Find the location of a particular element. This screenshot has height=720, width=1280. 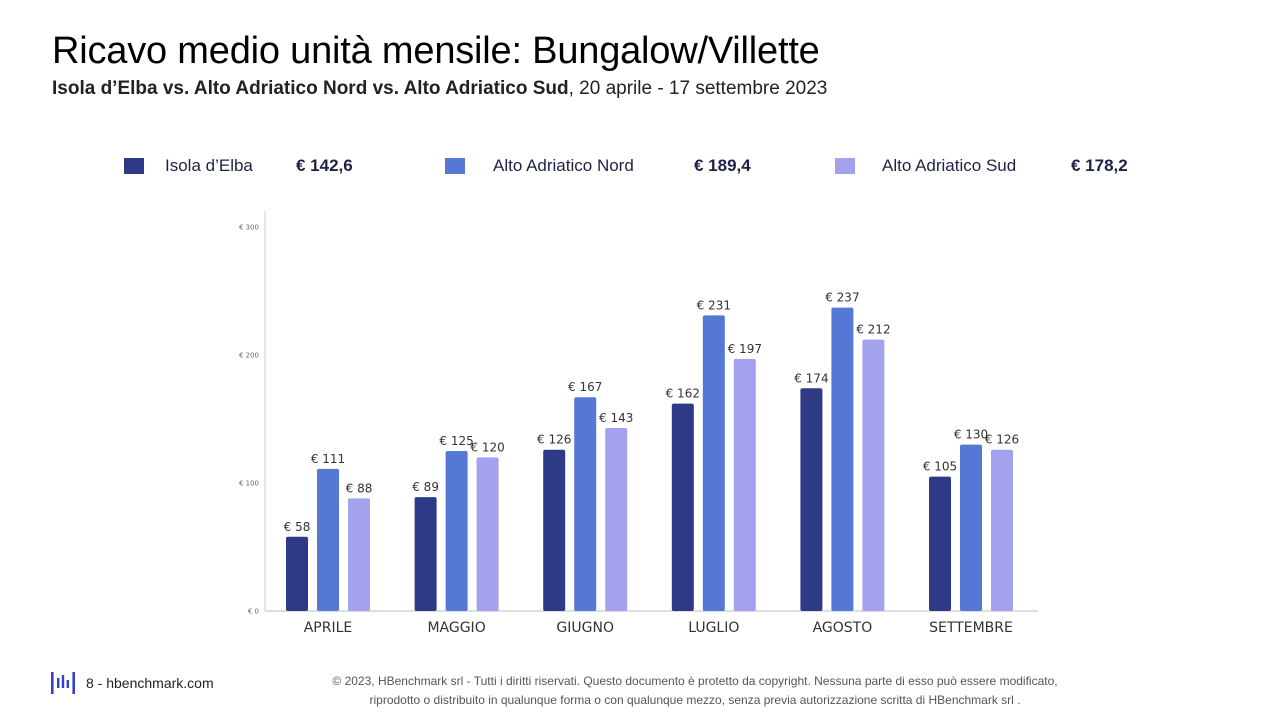

bar-value-label: € 105 is located at coordinates (940, 467).